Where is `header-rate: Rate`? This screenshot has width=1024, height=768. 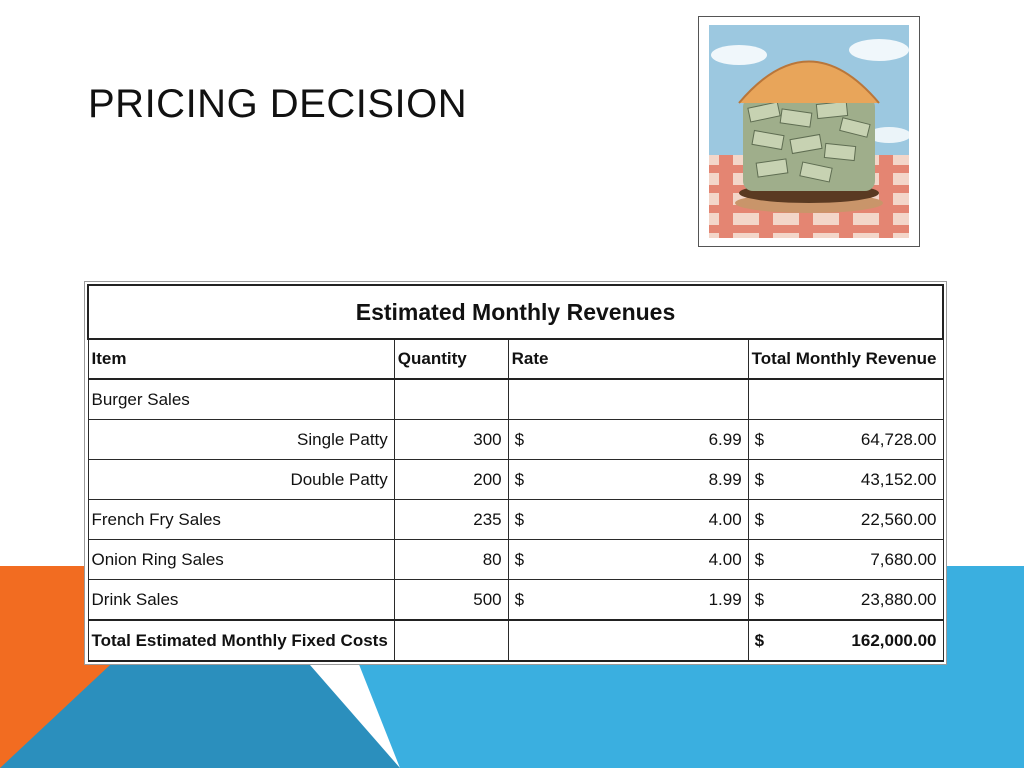
header-rate: Rate is located at coordinates (628, 359).